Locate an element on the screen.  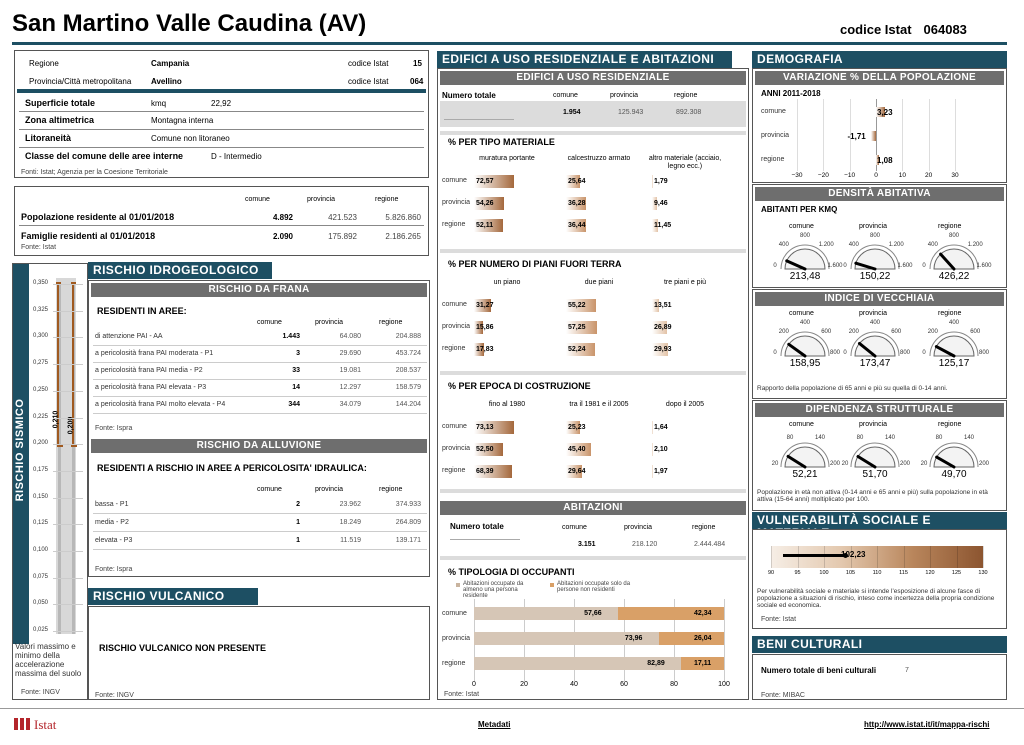
axis-tick: 30 is located at coordinates (955, 175).